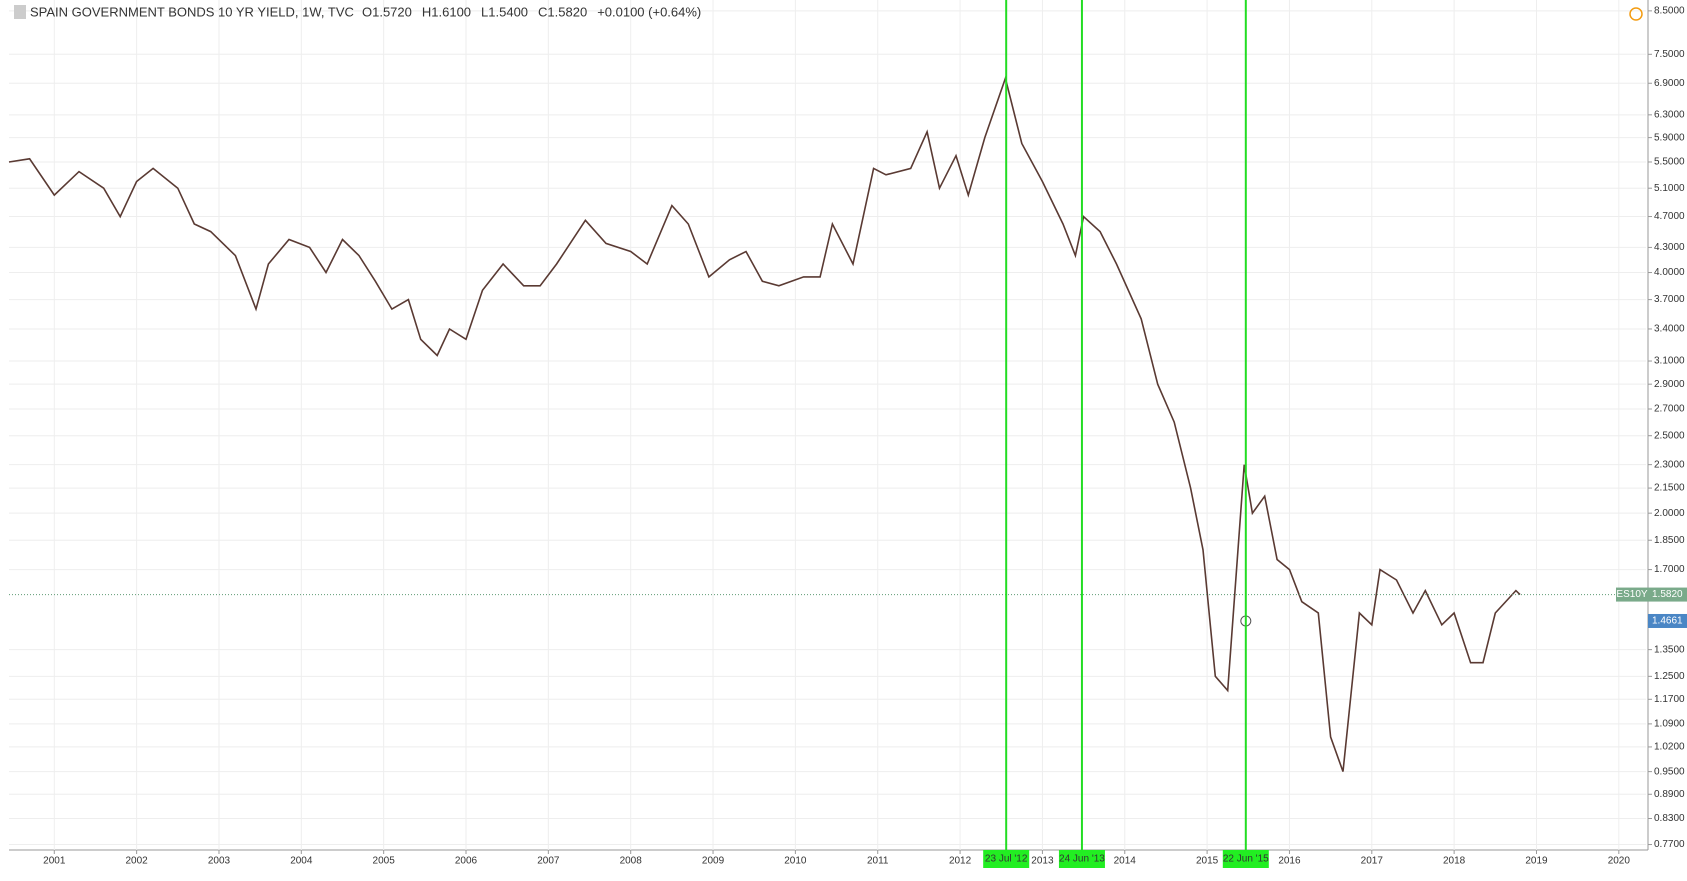  I want to click on symbol-icon, so click(20, 12).